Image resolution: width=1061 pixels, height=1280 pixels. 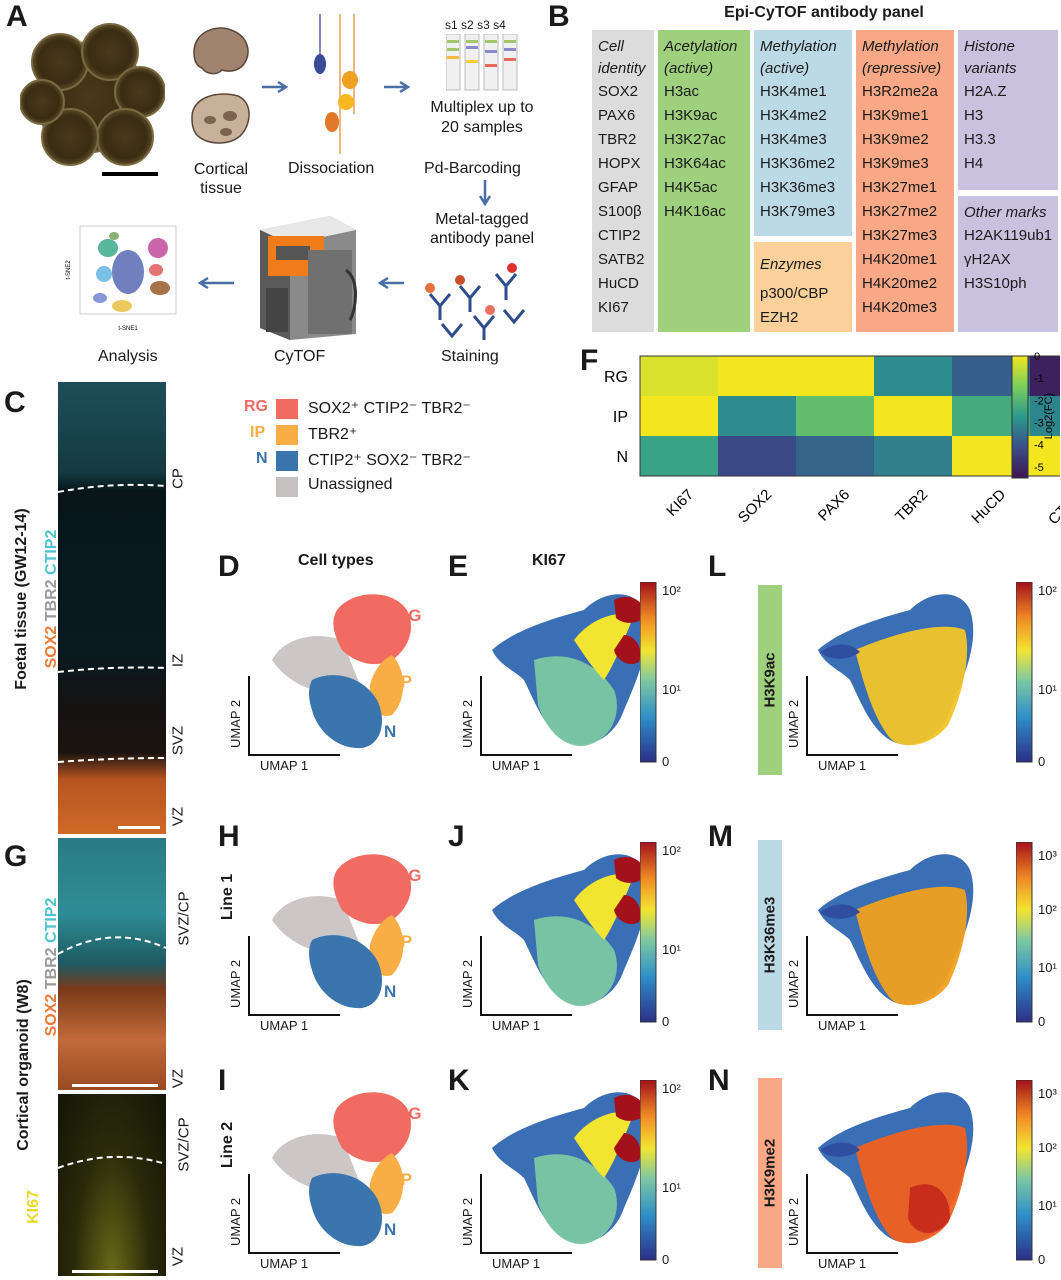 I want to click on colorbar-tick: -4, so click(x=1039, y=446).